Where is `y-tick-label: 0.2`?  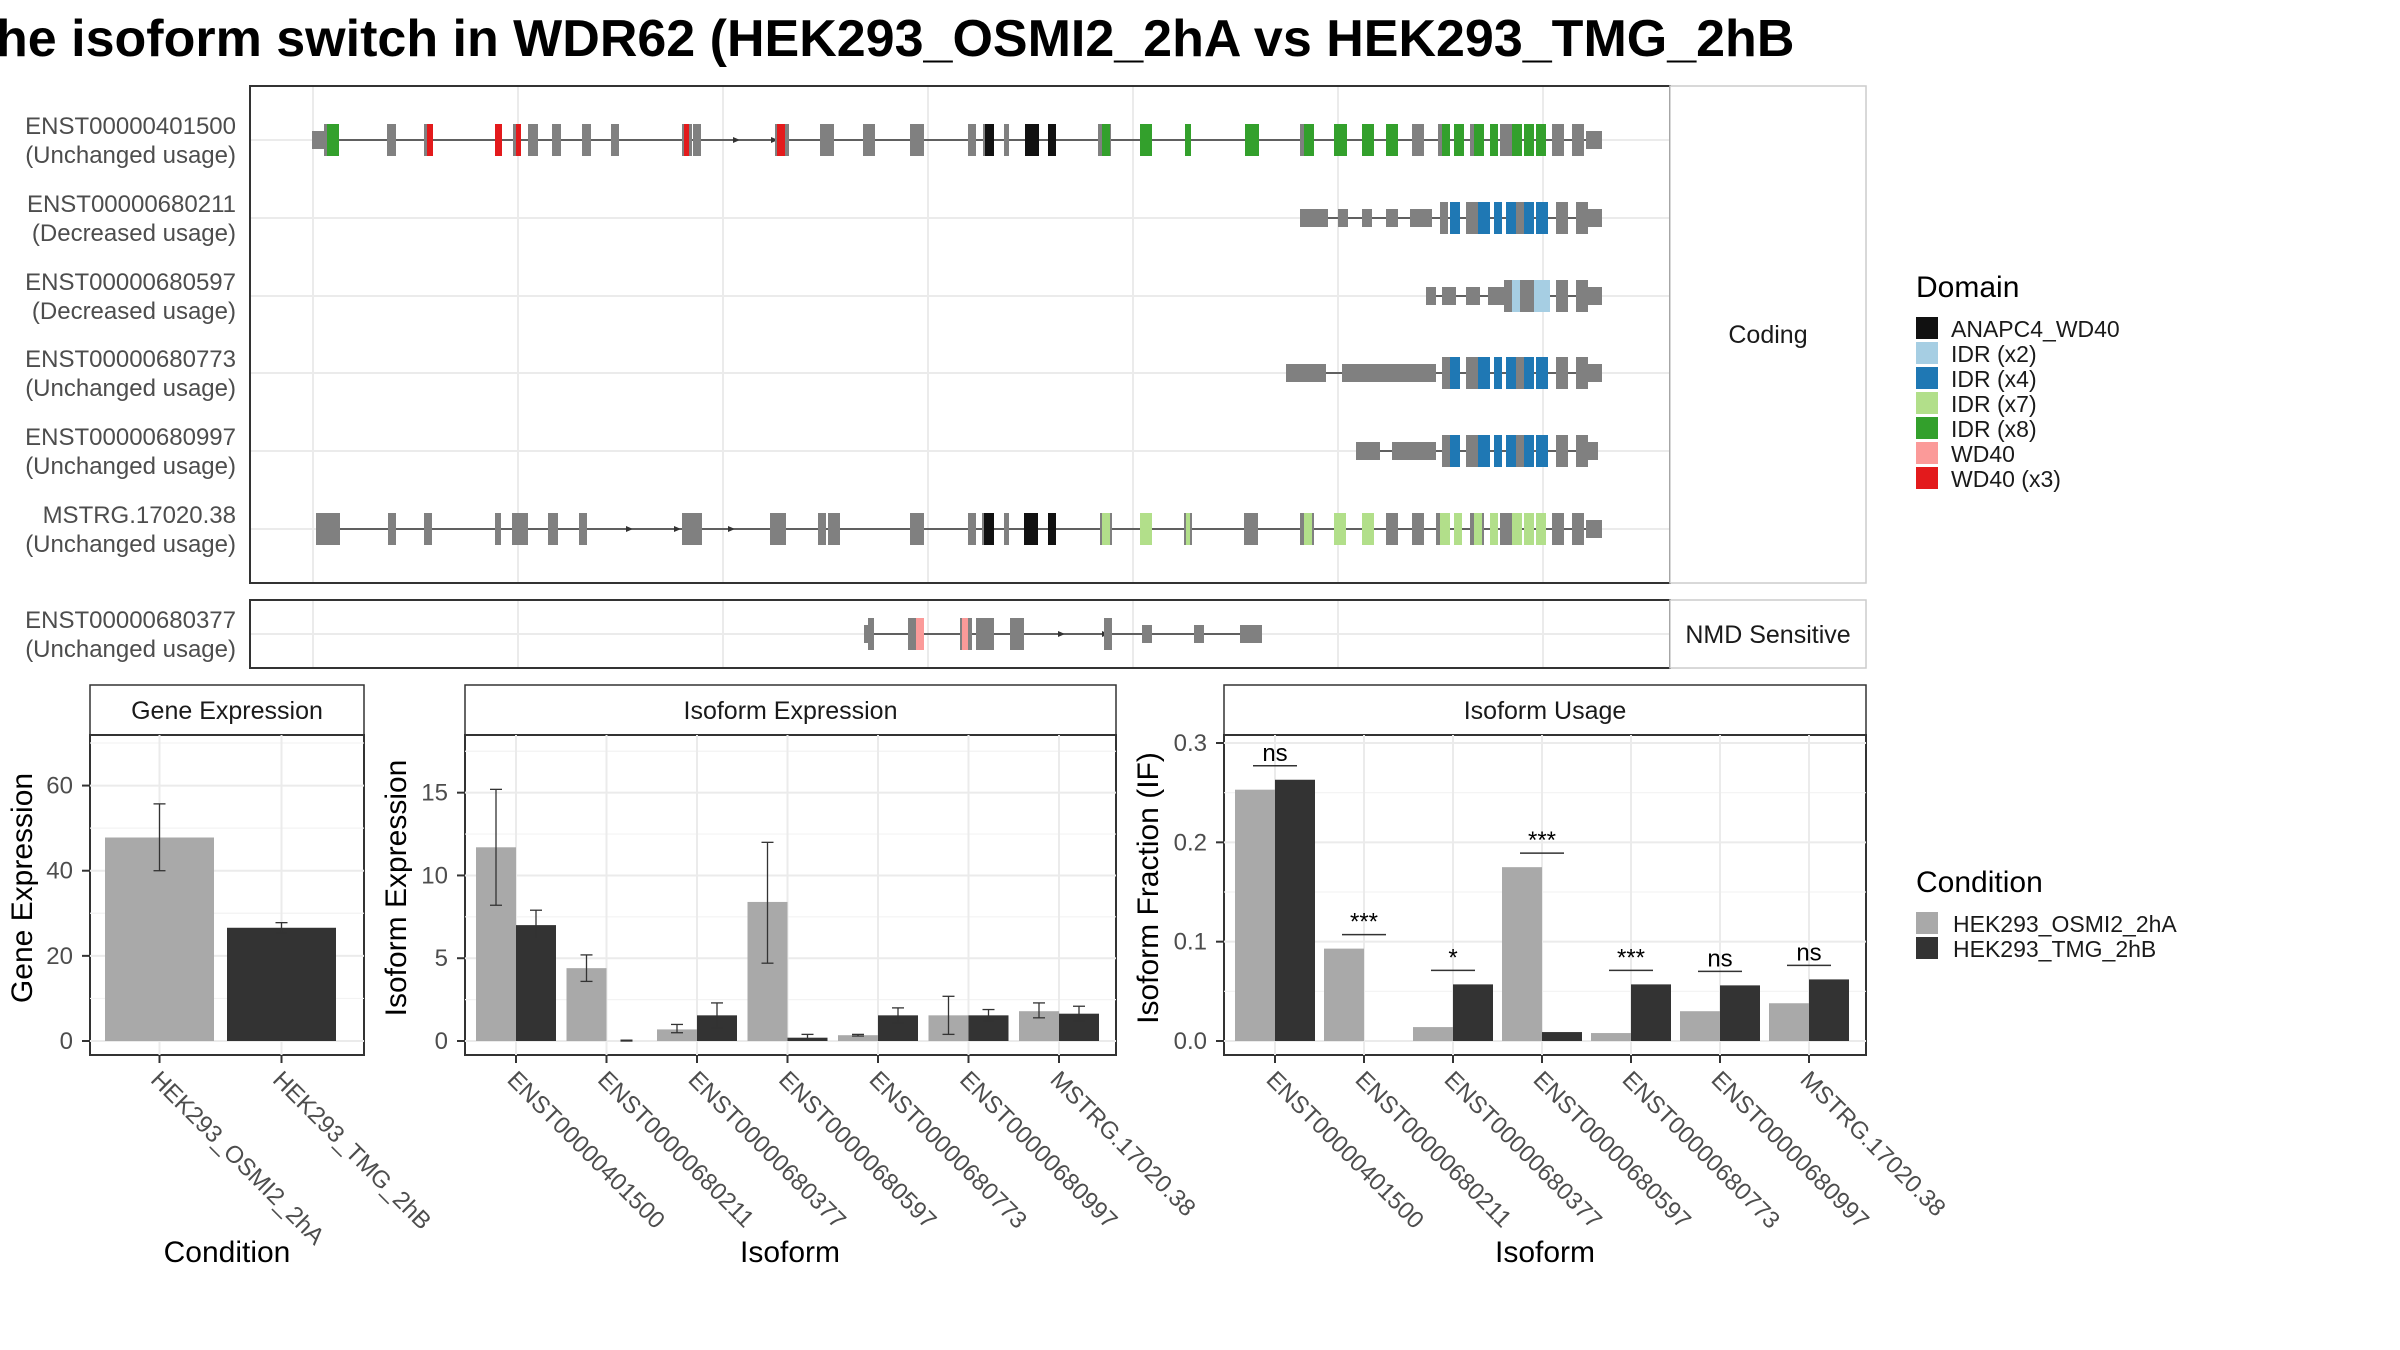 y-tick-label: 0.2 is located at coordinates (1190, 842).